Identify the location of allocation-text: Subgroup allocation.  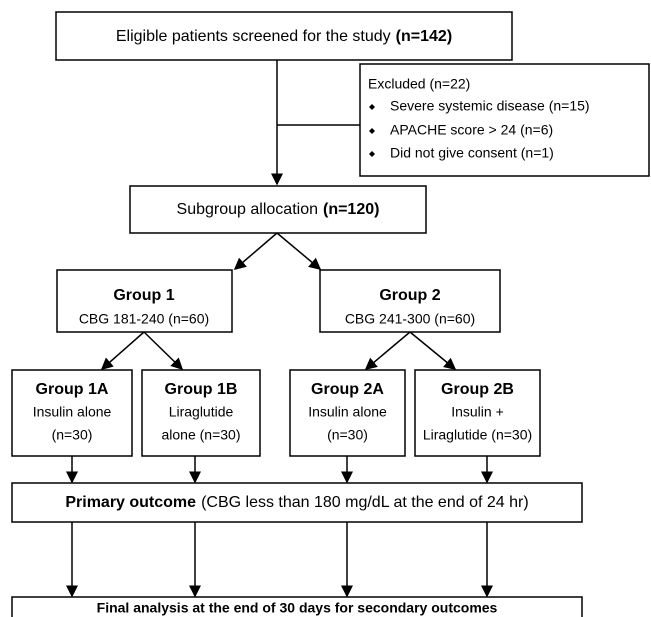
(247, 209).